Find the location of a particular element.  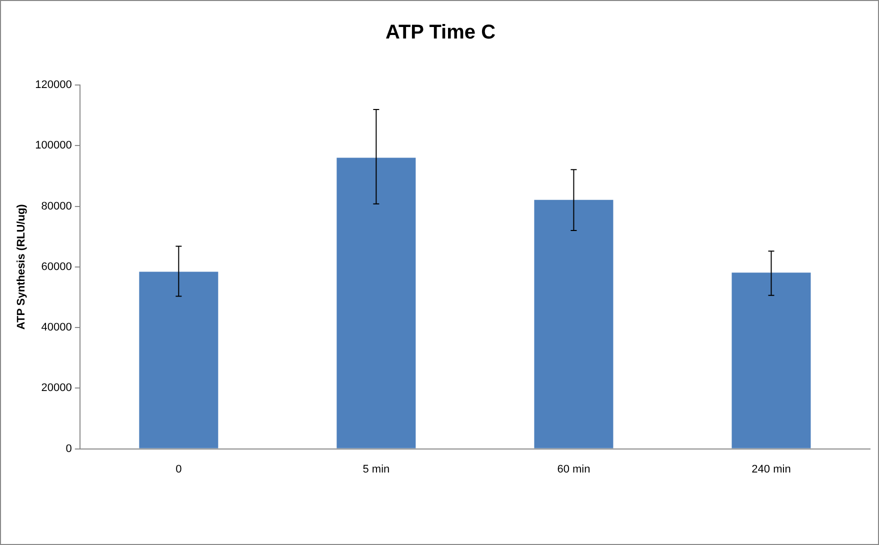

y-tick-label: 20000 is located at coordinates (56, 388).